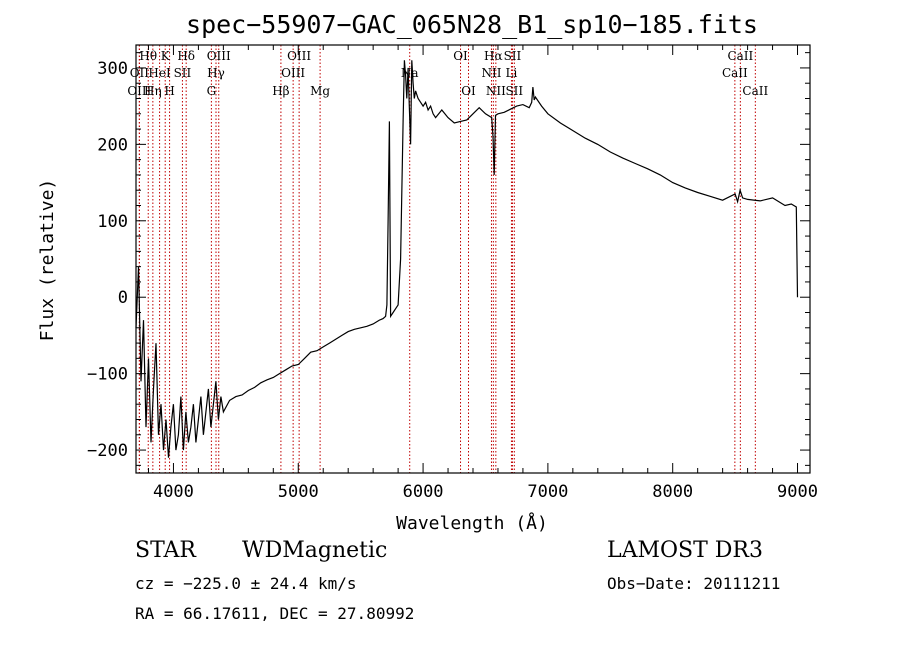 The width and height of the screenshot is (900, 649). I want to click on survey-name: LAMOST DR3, so click(685, 550).